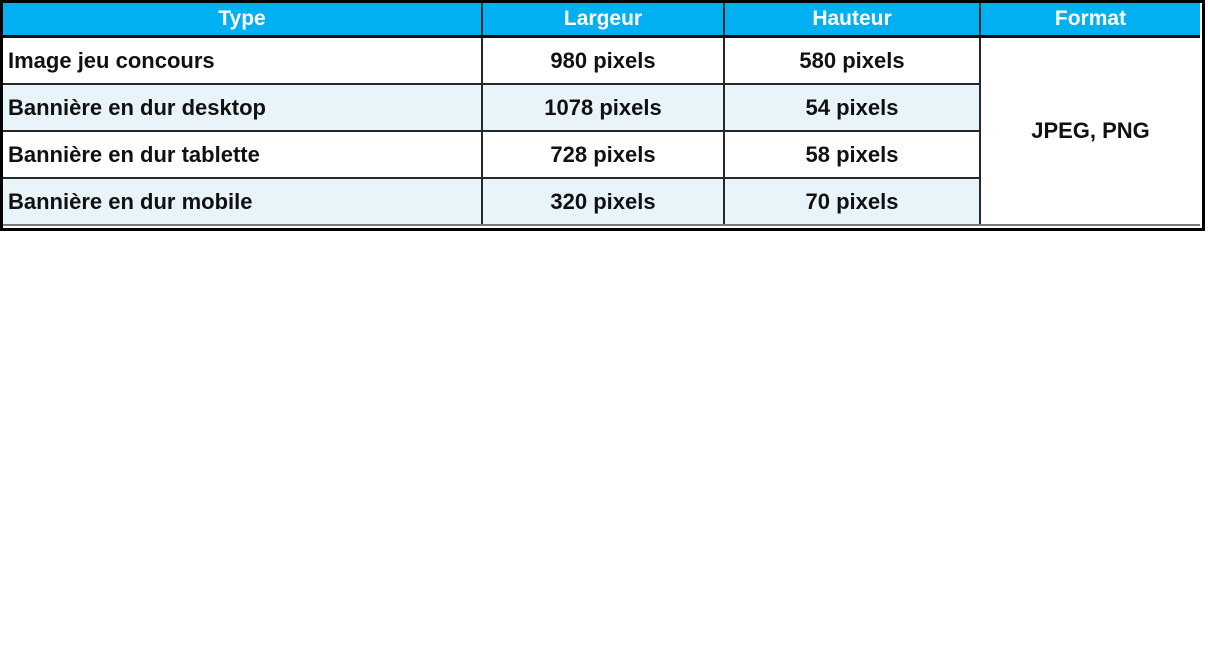 The image size is (1208, 648). Describe the element at coordinates (1089, 20) in the screenshot. I see `header-cell-format: Format` at that location.